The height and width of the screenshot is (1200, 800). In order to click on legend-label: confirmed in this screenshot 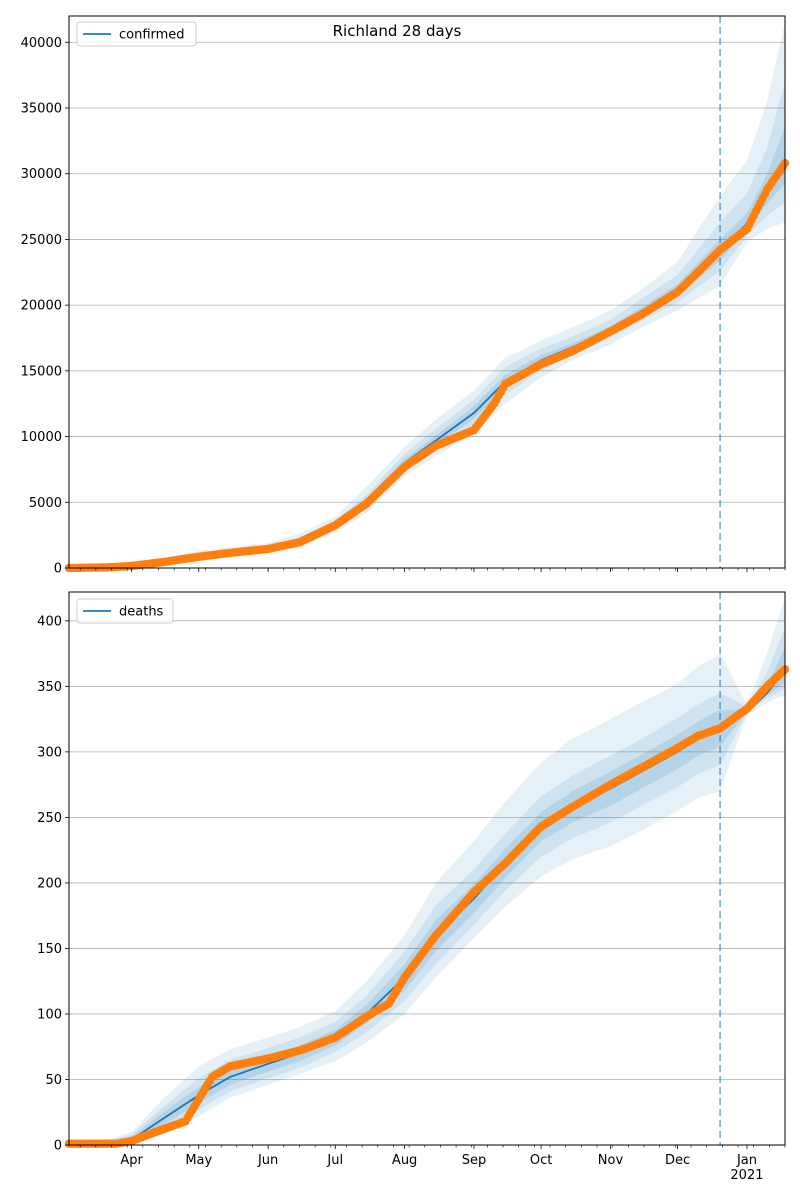, I will do `click(152, 35)`.